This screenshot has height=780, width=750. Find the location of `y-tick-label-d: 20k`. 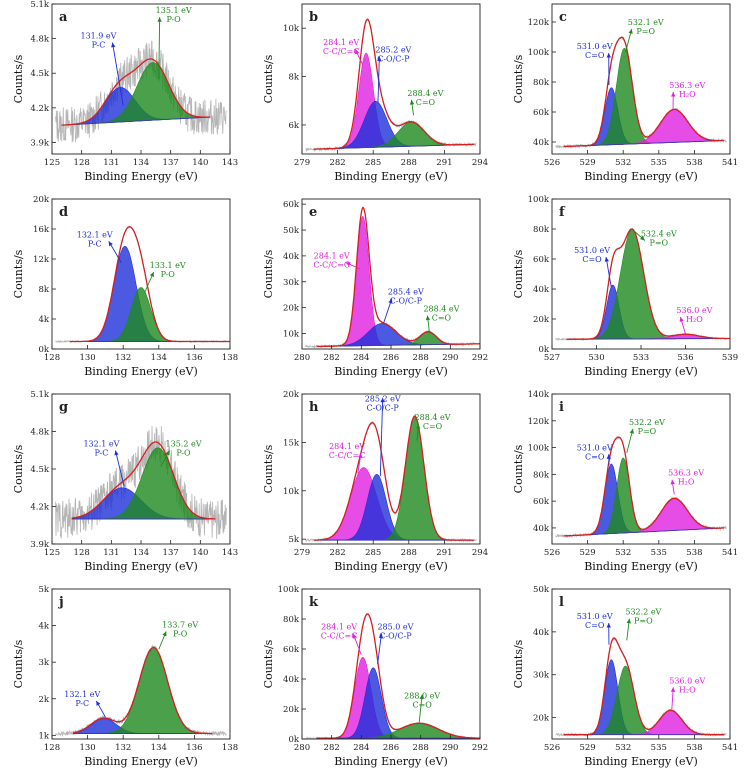

y-tick-label-d: 20k is located at coordinates (41, 200).